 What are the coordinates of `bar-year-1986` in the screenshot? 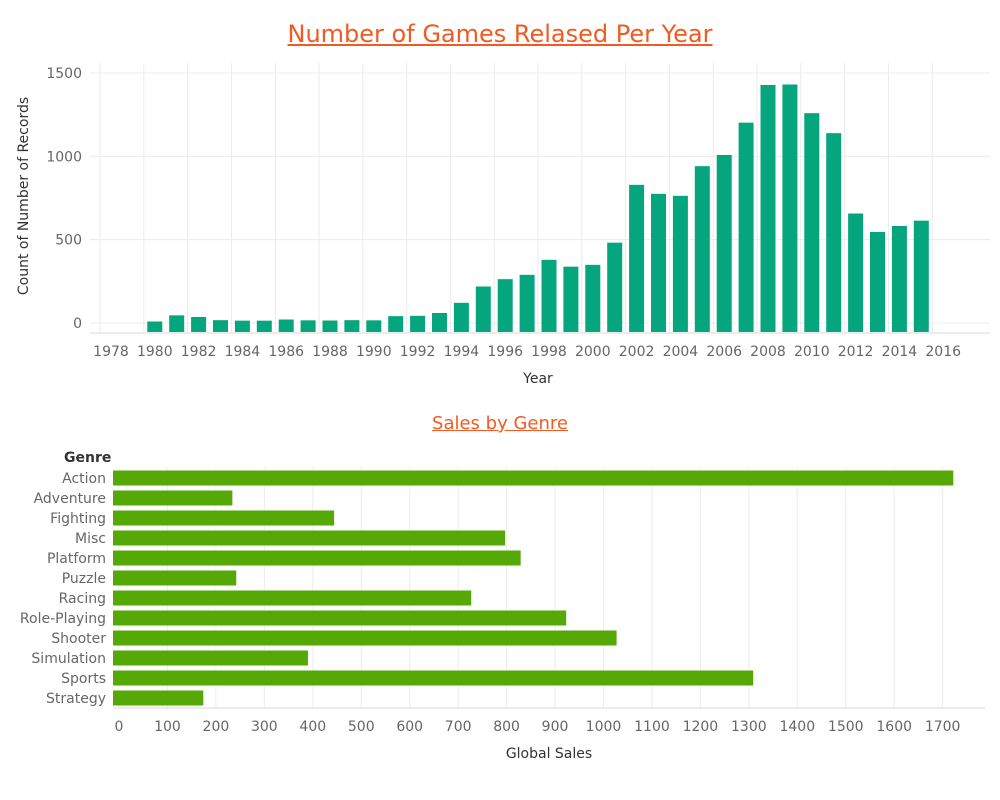 It's located at (286, 325).